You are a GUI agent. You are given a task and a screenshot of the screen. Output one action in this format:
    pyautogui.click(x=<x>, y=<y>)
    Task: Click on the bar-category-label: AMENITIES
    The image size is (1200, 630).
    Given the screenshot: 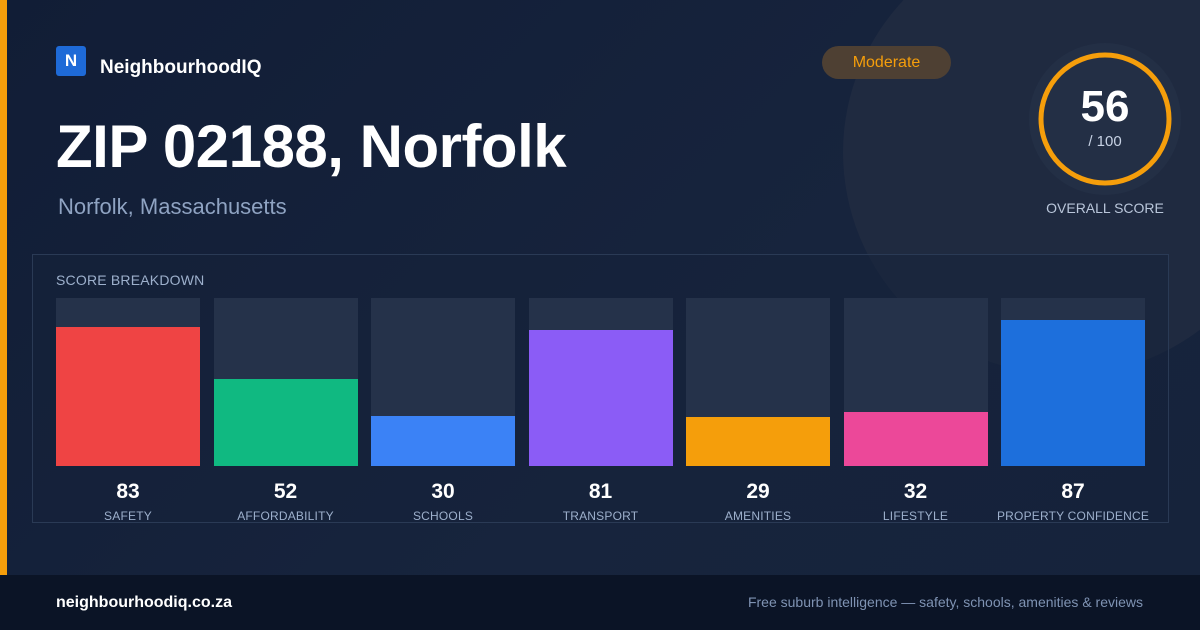 What is the action you would take?
    pyautogui.click(x=758, y=516)
    